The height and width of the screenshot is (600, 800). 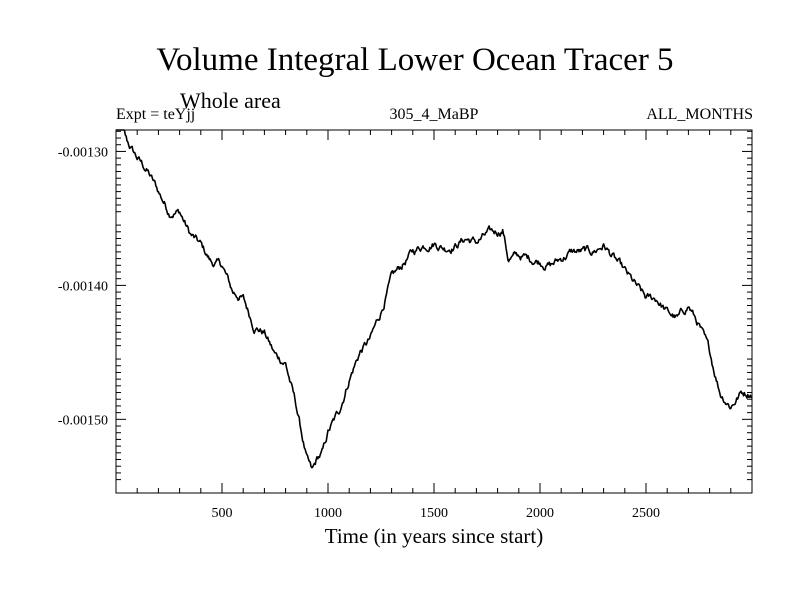 I want to click on x-tick-label: 1000, so click(x=328, y=513).